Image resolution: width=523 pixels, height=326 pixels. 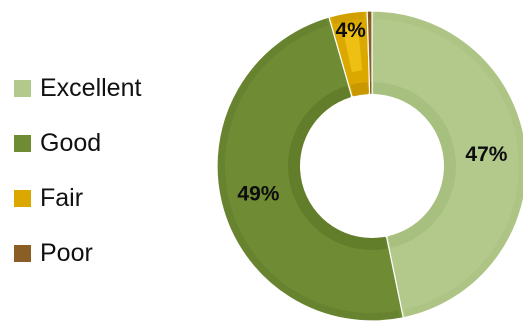 I want to click on legend-item-excellent: Excellent, so click(x=99, y=97).